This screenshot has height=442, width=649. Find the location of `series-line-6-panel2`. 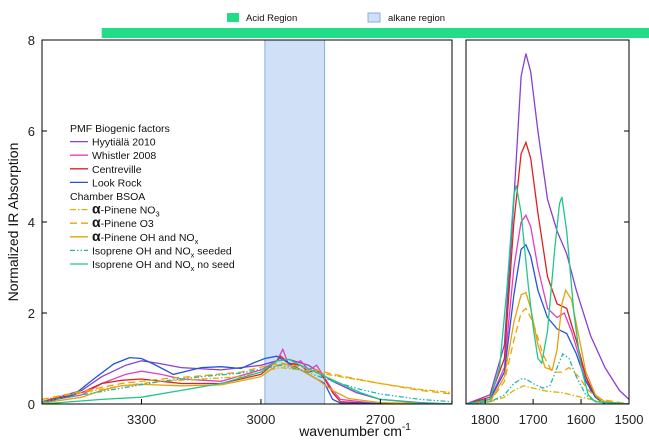

series-line-6-panel2 is located at coordinates (547, 346).